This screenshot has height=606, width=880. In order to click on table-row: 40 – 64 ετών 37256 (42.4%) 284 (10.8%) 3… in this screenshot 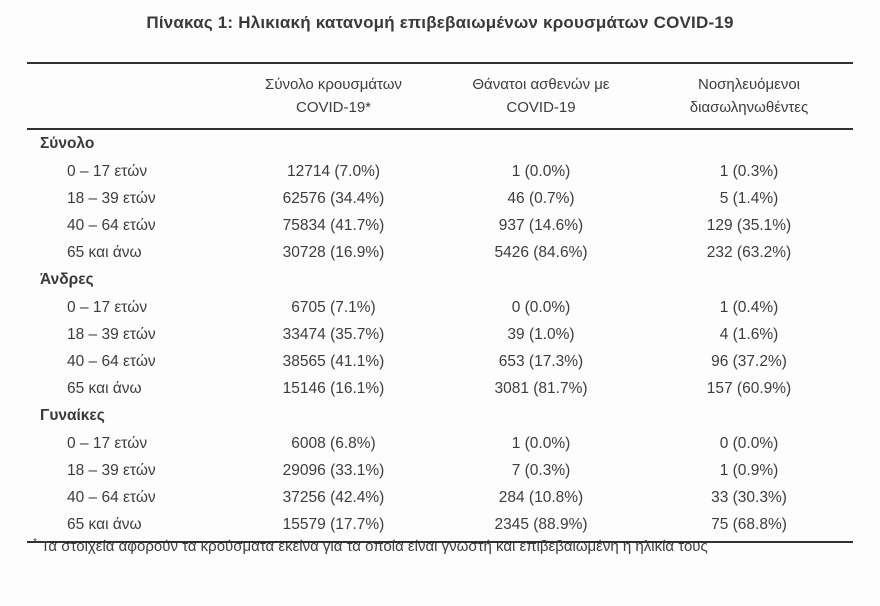, I will do `click(440, 497)`.